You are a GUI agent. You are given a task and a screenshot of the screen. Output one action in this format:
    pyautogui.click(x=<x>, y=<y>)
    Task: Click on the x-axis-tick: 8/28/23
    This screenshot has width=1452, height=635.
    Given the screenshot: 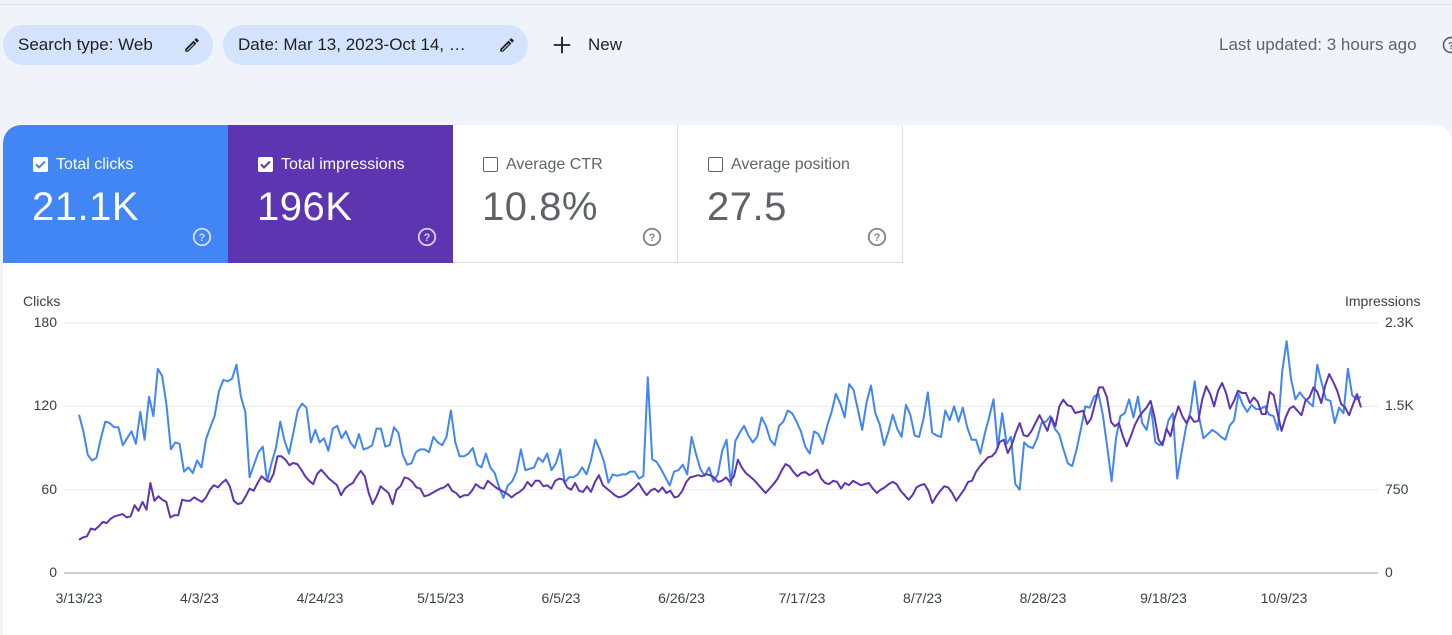 What is the action you would take?
    pyautogui.click(x=1043, y=598)
    